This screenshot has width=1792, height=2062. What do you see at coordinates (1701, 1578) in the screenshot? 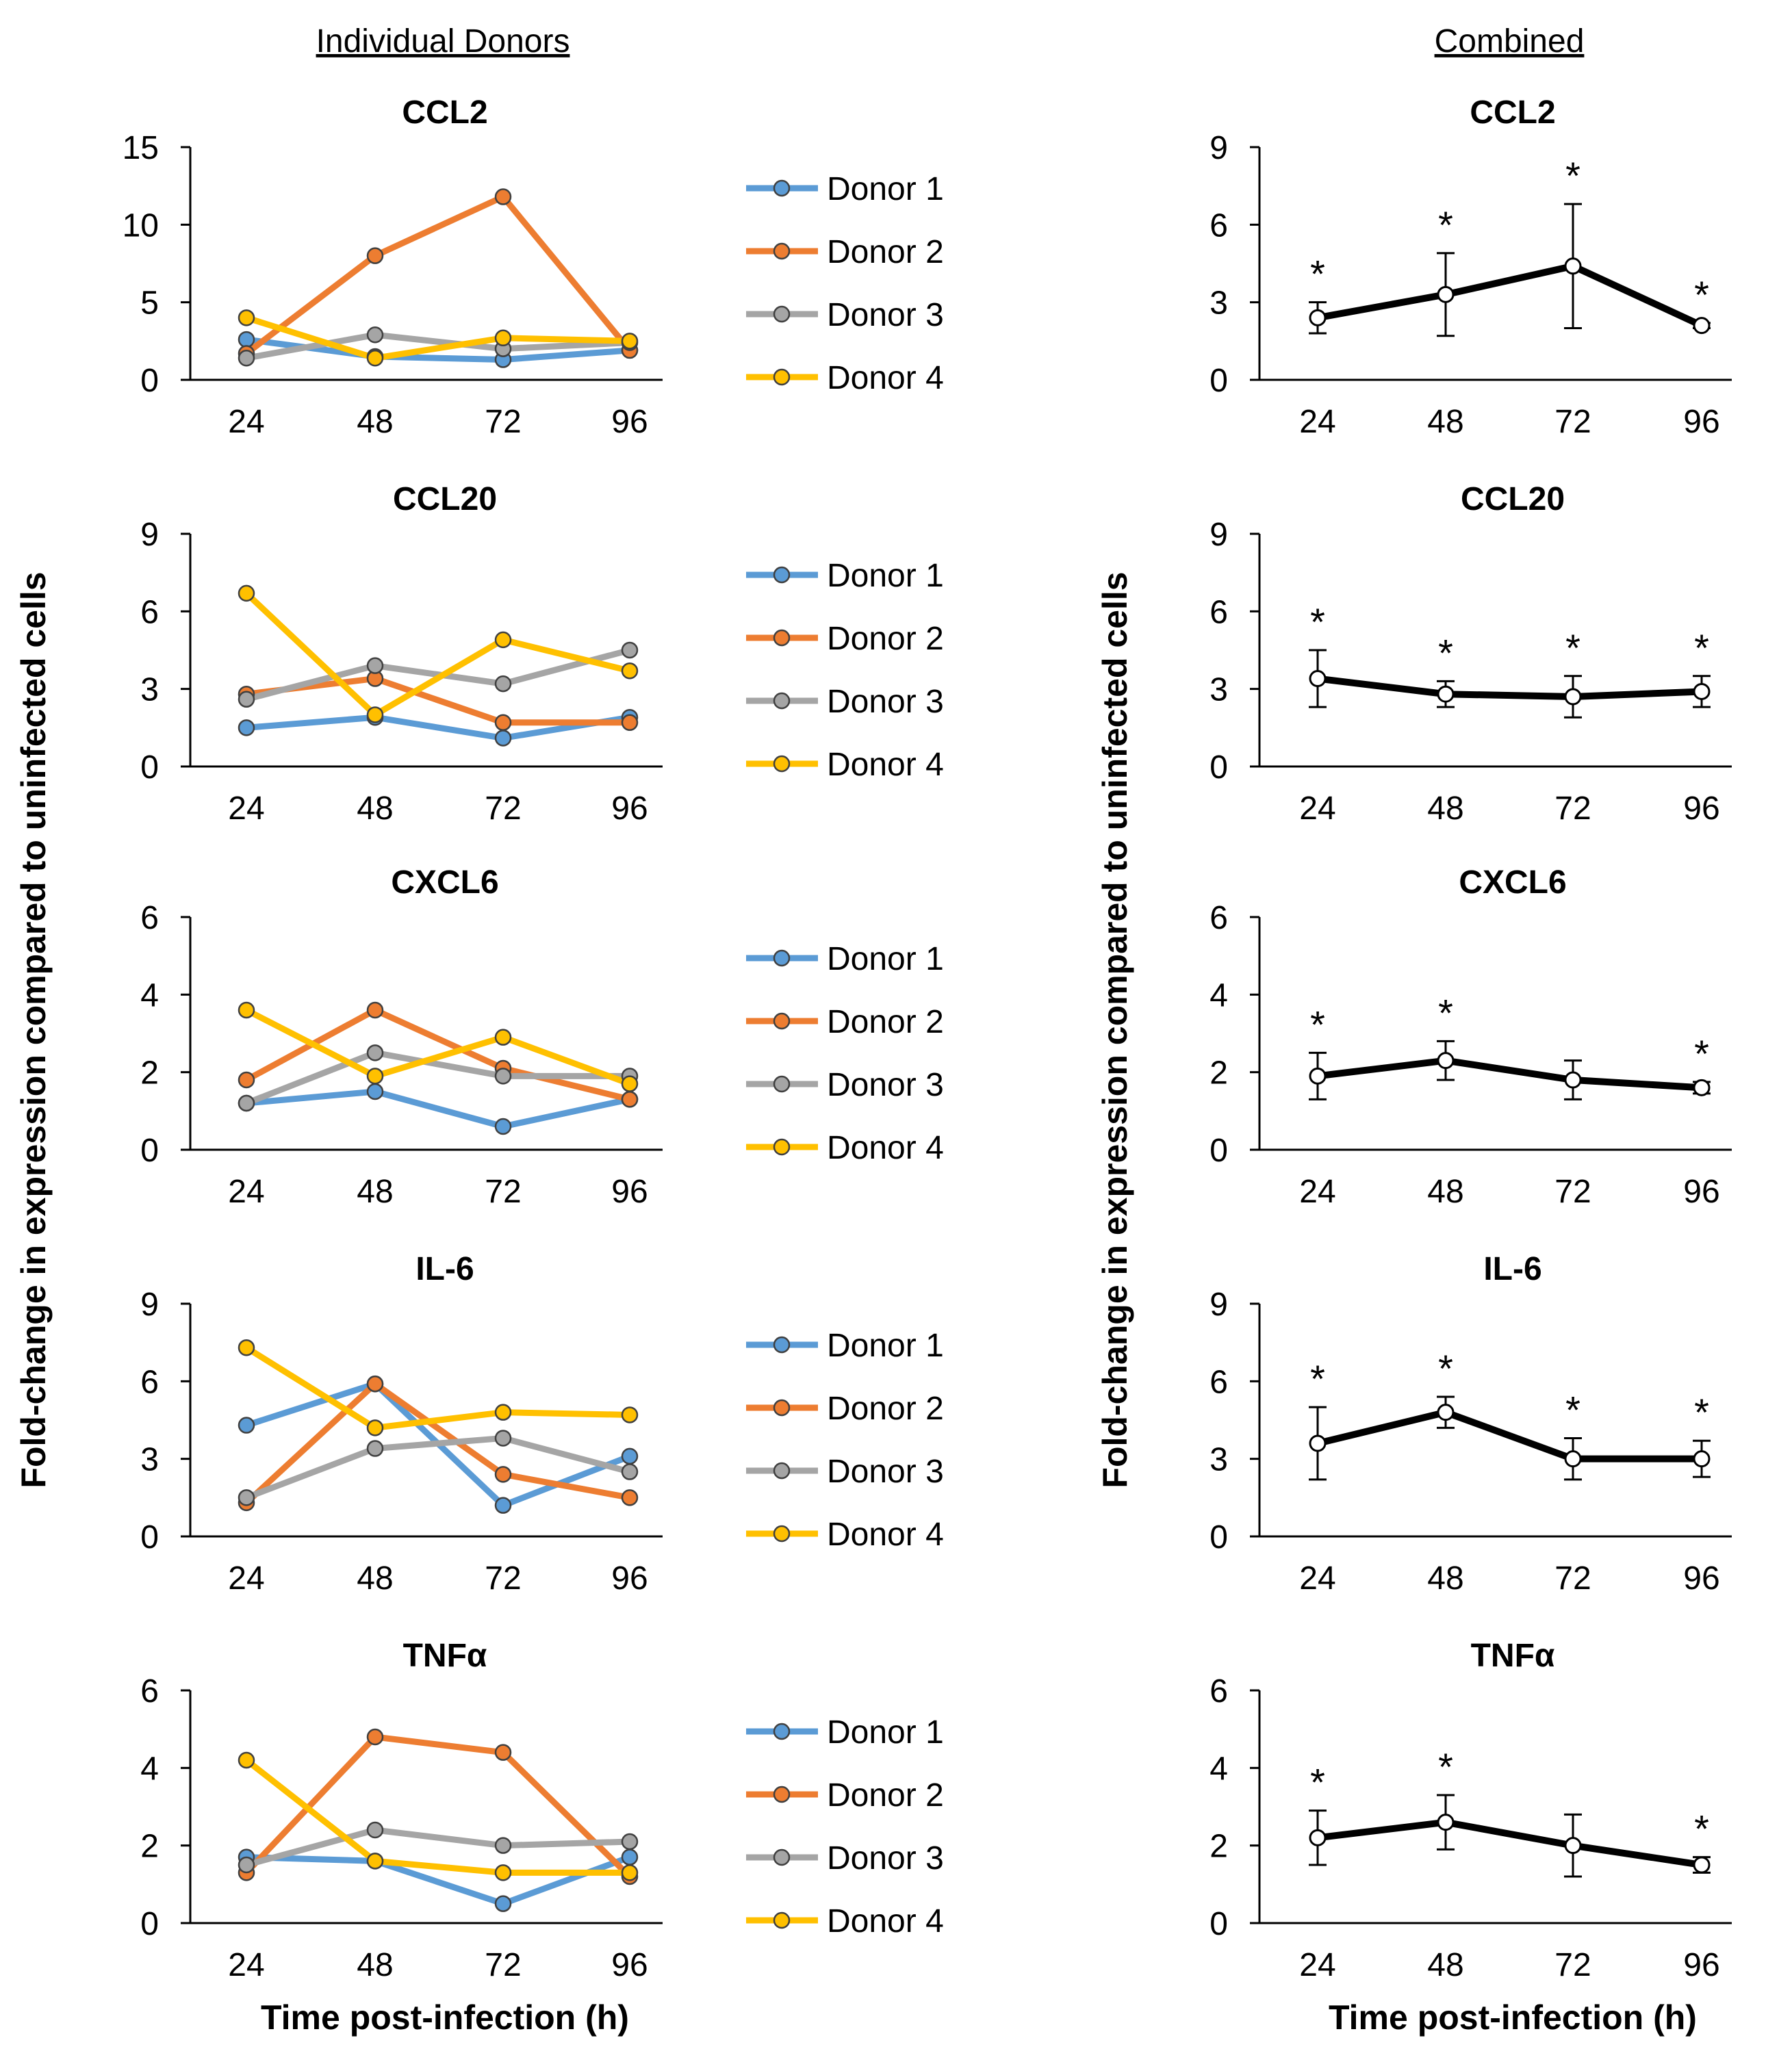
I see `combined-il-6-x-tick-label: 96` at bounding box center [1701, 1578].